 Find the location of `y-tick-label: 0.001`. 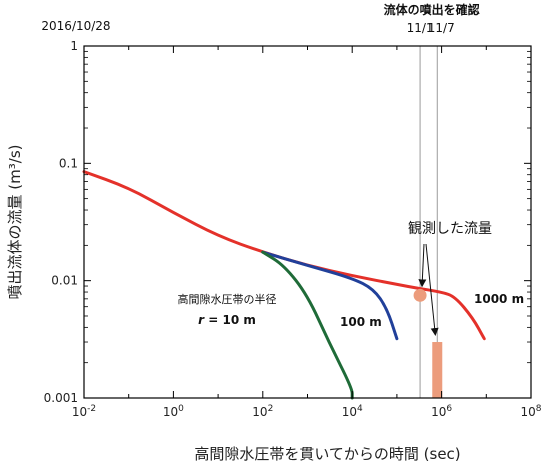

y-tick-label: 0.001 is located at coordinates (61, 398).